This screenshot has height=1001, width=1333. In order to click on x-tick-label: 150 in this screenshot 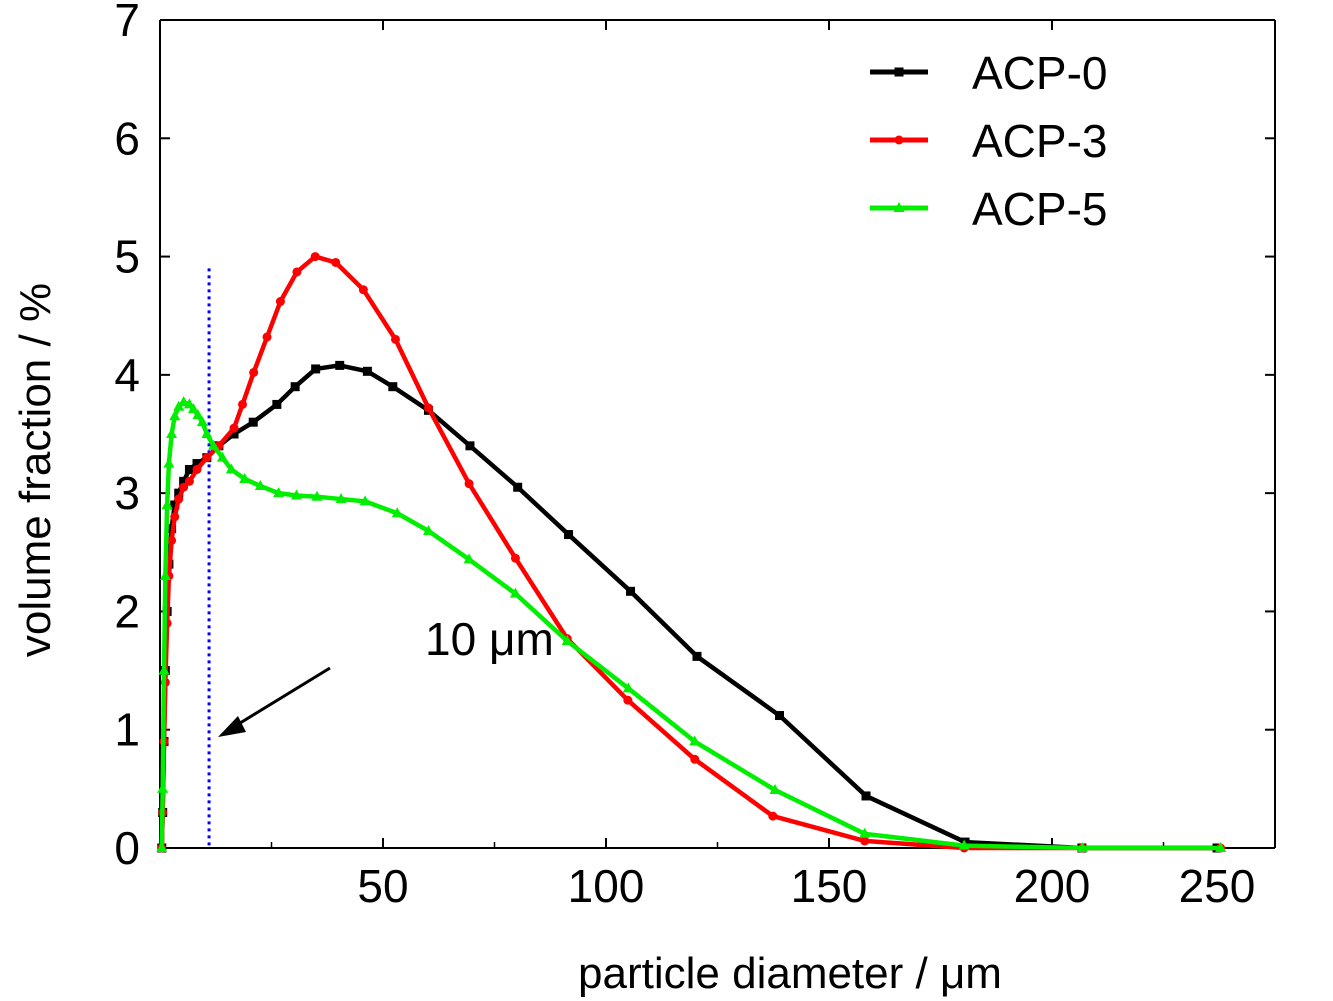, I will do `click(829, 886)`.